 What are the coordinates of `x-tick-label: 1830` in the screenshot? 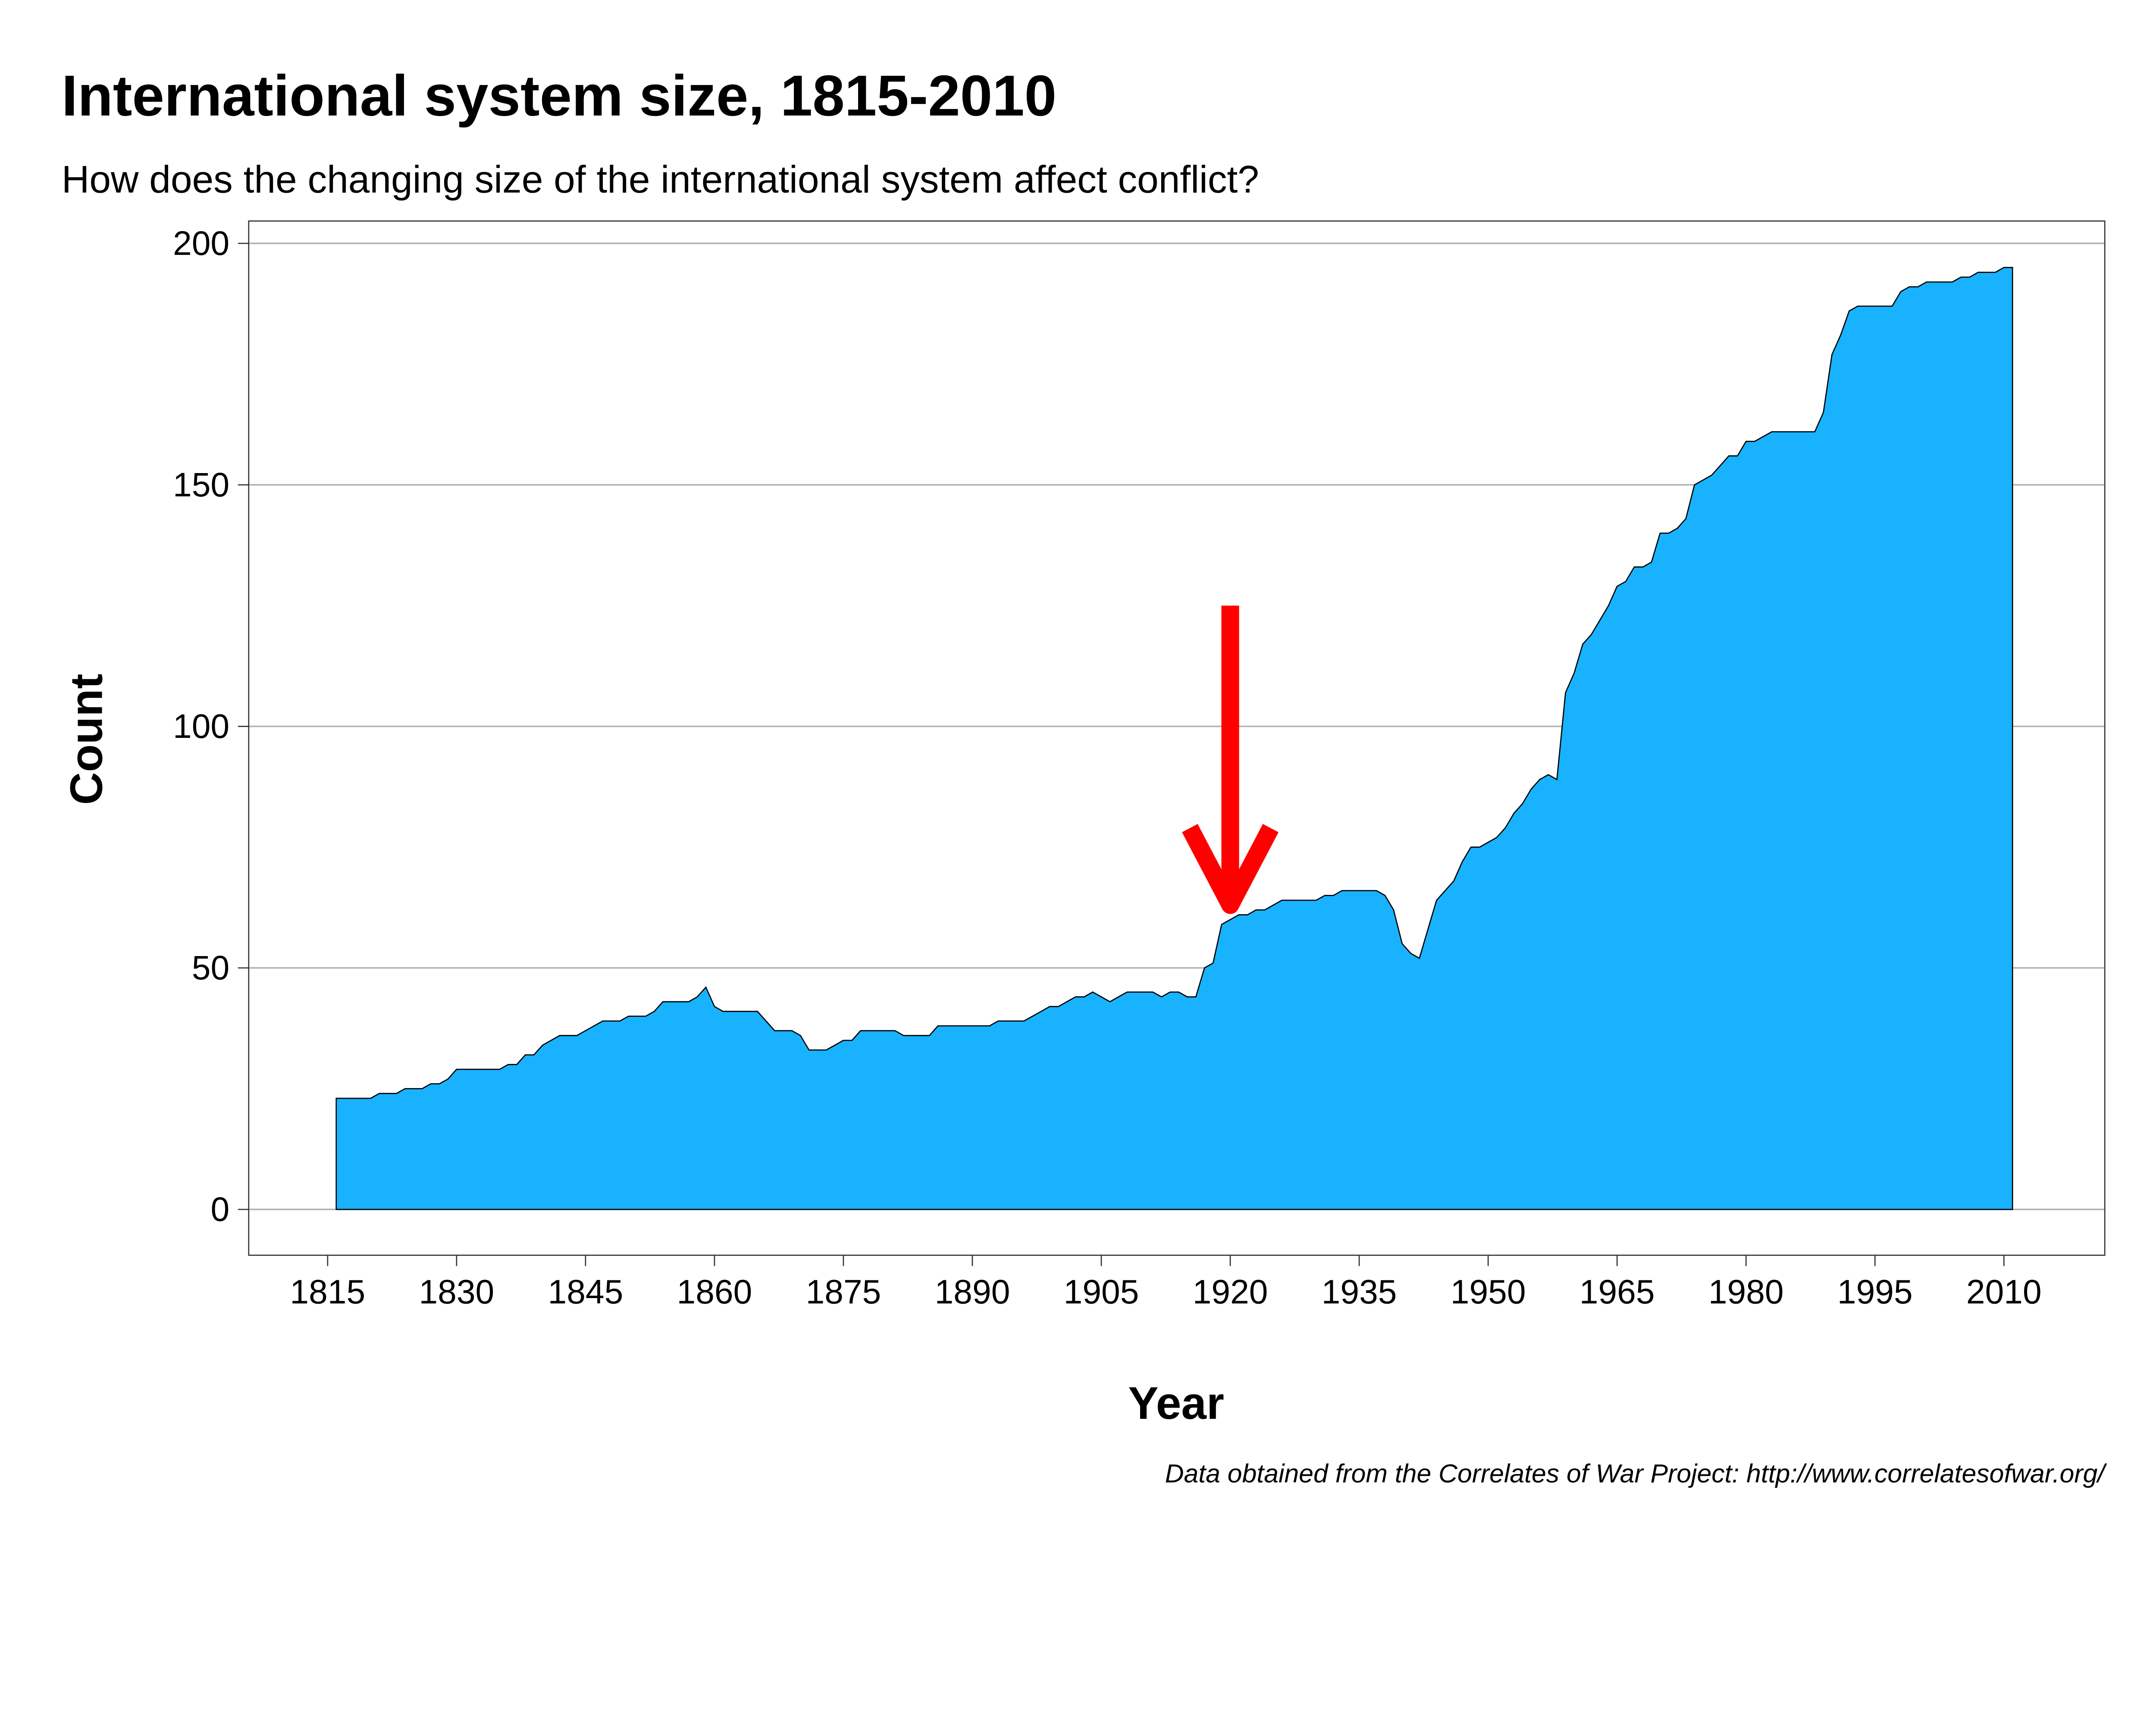 It's located at (456, 1292).